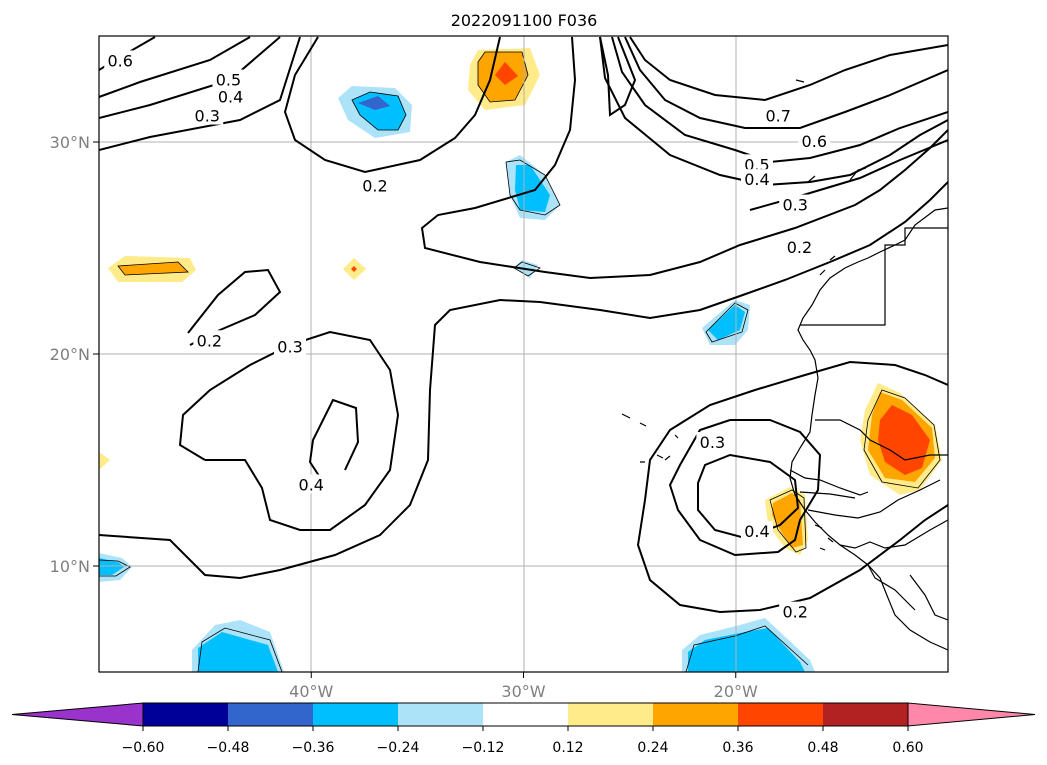 The image size is (1047, 765). Describe the element at coordinates (70, 566) in the screenshot. I see `y-tick-label: 10°N` at that location.